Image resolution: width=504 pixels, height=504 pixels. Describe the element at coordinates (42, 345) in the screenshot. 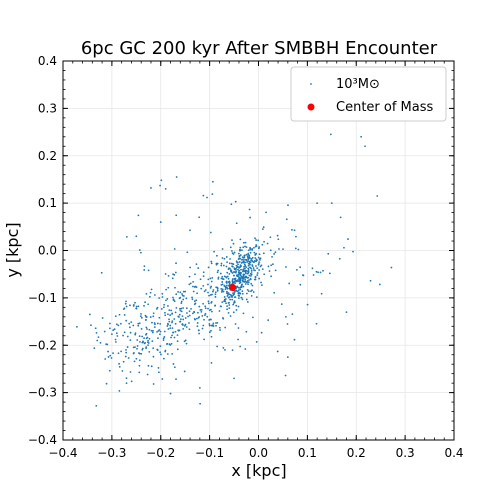

I see `y-tick-label: −0.2` at that location.